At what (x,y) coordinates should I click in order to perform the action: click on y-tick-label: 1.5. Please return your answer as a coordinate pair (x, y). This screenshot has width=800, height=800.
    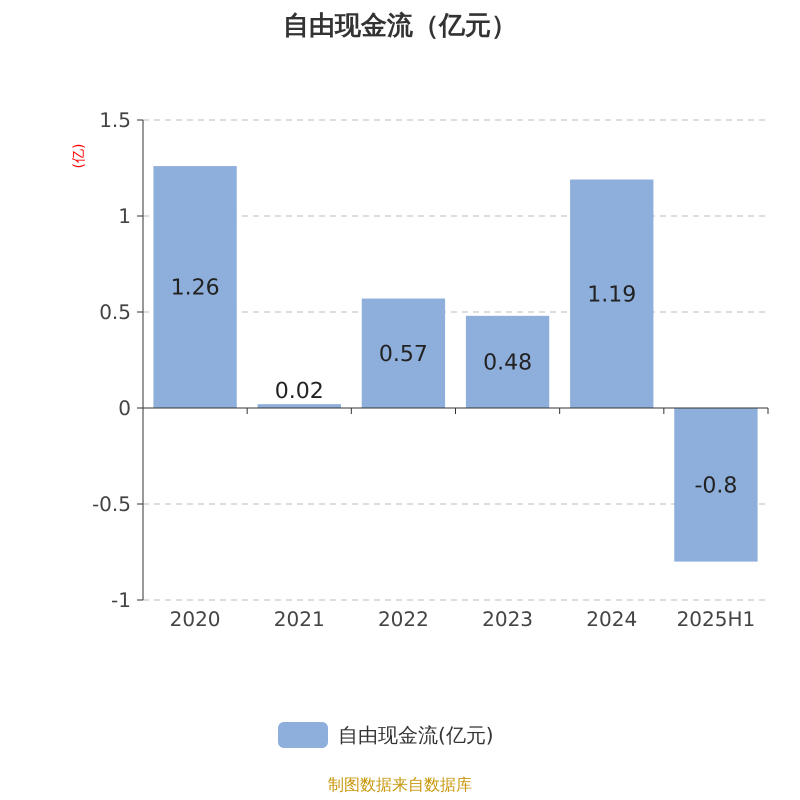
    Looking at the image, I should click on (115, 120).